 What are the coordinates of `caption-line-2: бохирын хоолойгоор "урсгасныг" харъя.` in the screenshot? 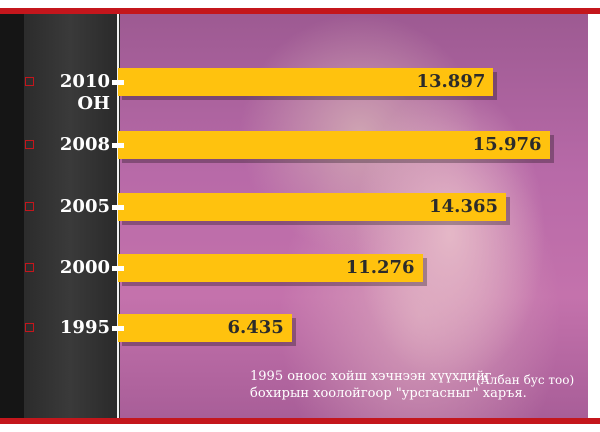 It's located at (388, 393).